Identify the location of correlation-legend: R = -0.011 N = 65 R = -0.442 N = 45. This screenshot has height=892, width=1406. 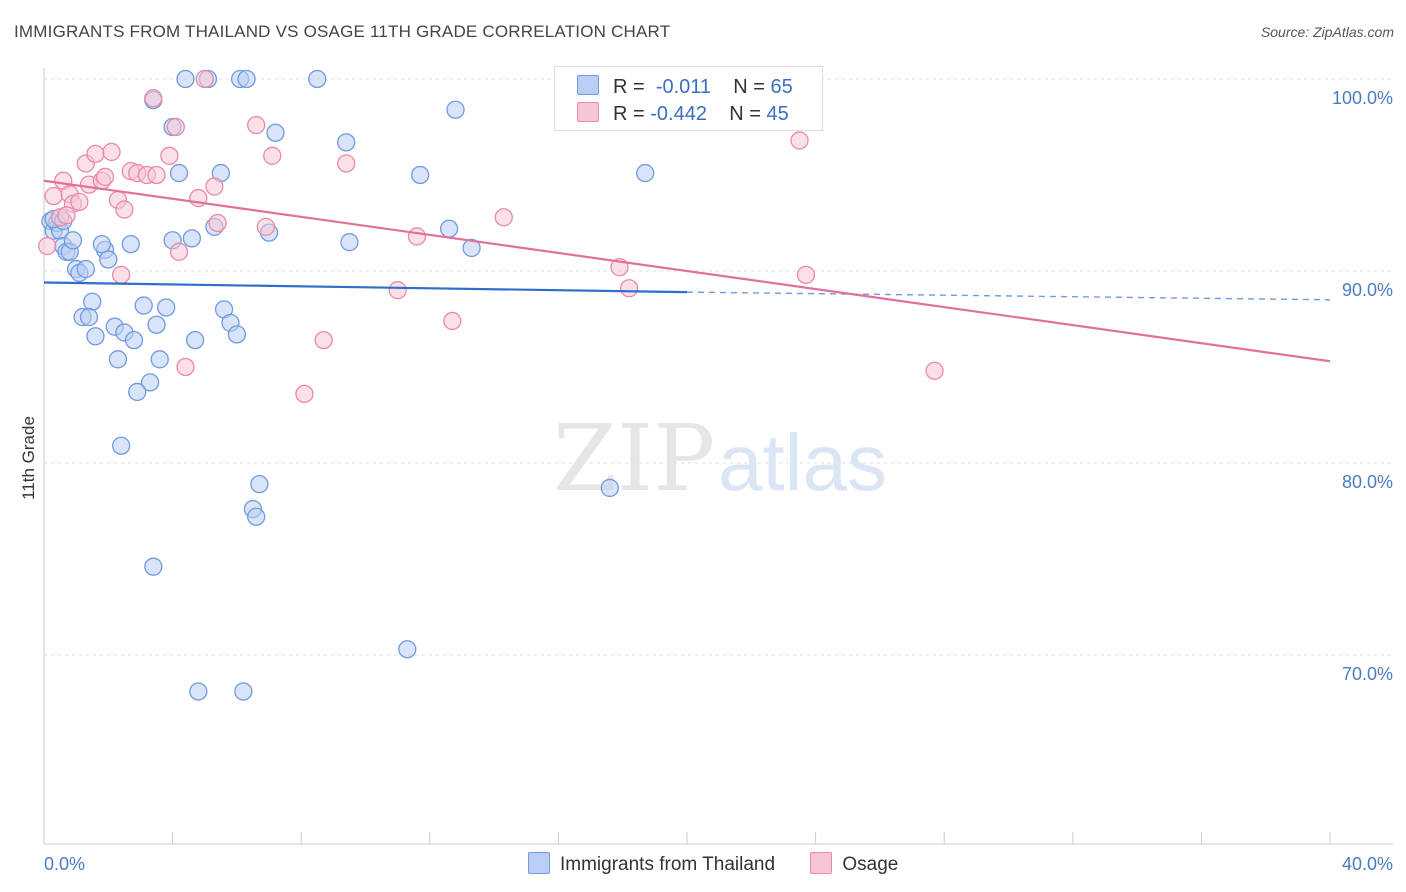
(688, 98).